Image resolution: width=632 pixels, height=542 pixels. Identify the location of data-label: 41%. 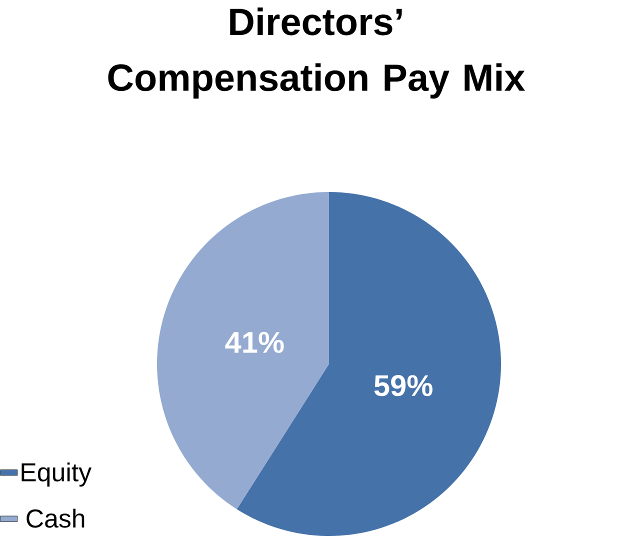
(254, 342).